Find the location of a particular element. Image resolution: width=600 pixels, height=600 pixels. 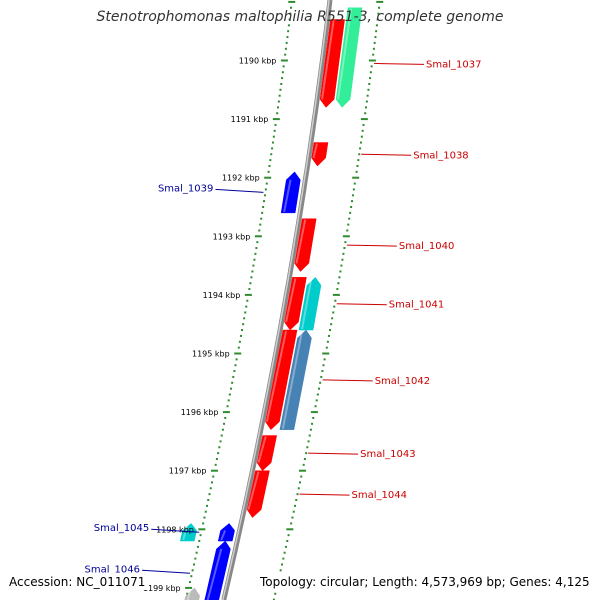

gene-label-smal_1044: Smal_1044 is located at coordinates (379, 495).